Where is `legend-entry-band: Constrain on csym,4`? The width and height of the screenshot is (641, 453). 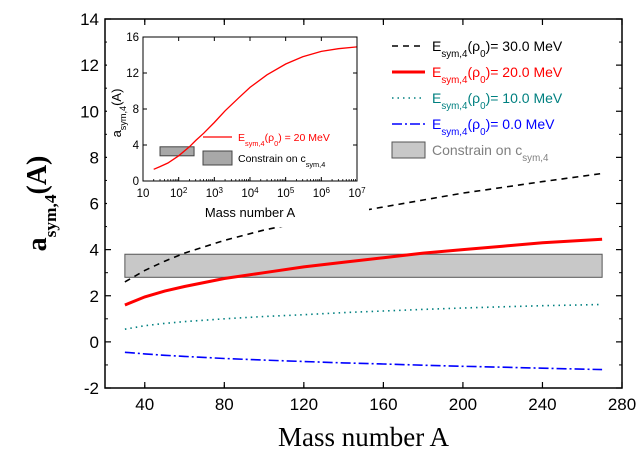
legend-entry-band: Constrain on csym,4 is located at coordinates (490, 153).